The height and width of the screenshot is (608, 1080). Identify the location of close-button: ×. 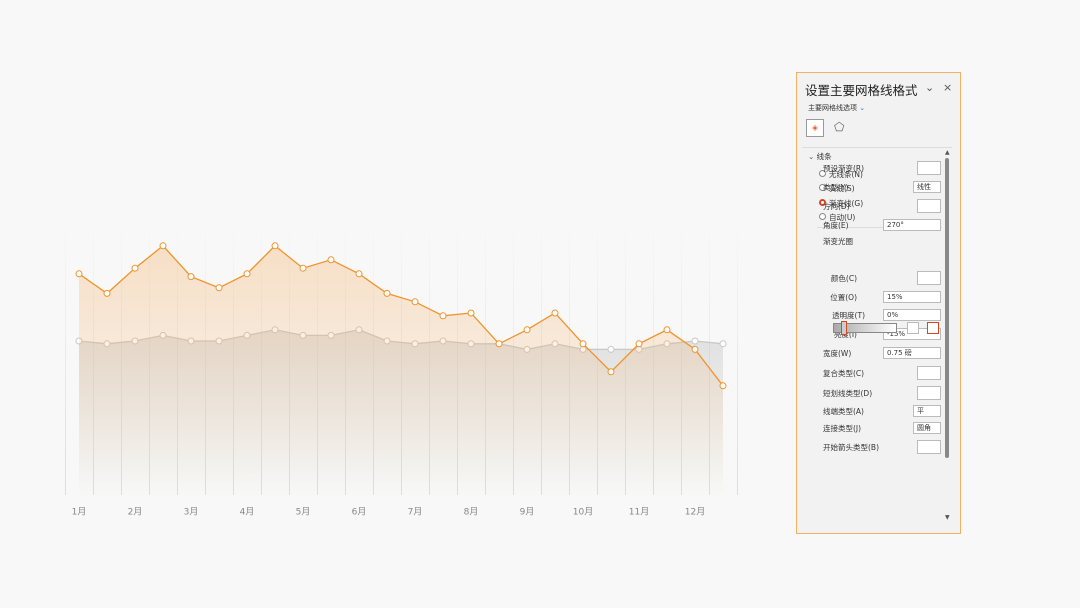
(948, 87).